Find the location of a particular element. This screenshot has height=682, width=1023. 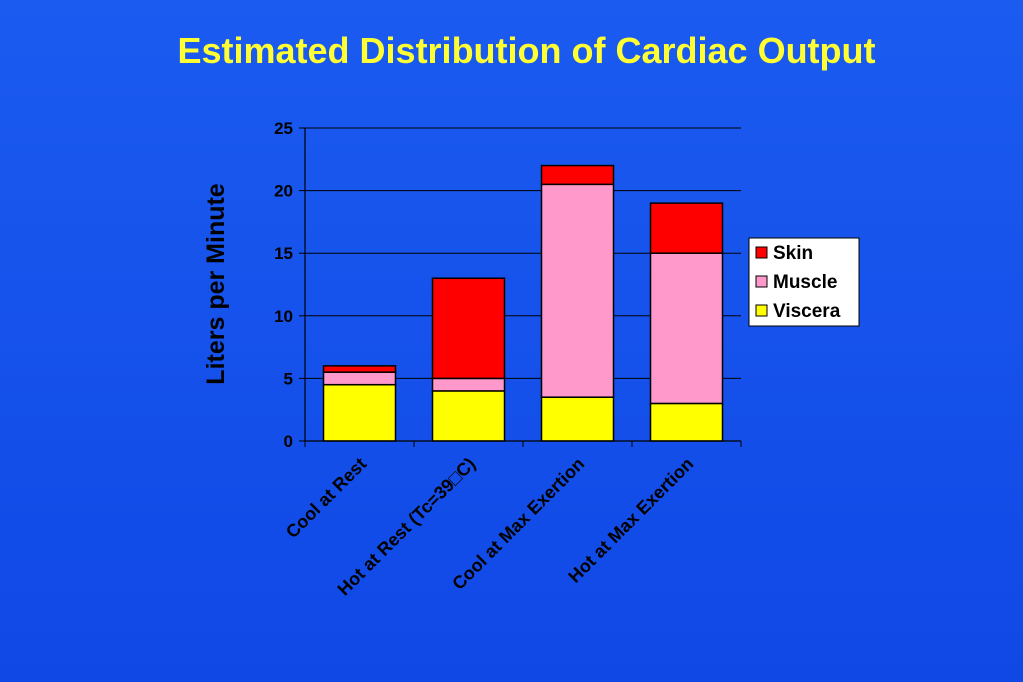

legend-swatch-muscle is located at coordinates (761, 281).